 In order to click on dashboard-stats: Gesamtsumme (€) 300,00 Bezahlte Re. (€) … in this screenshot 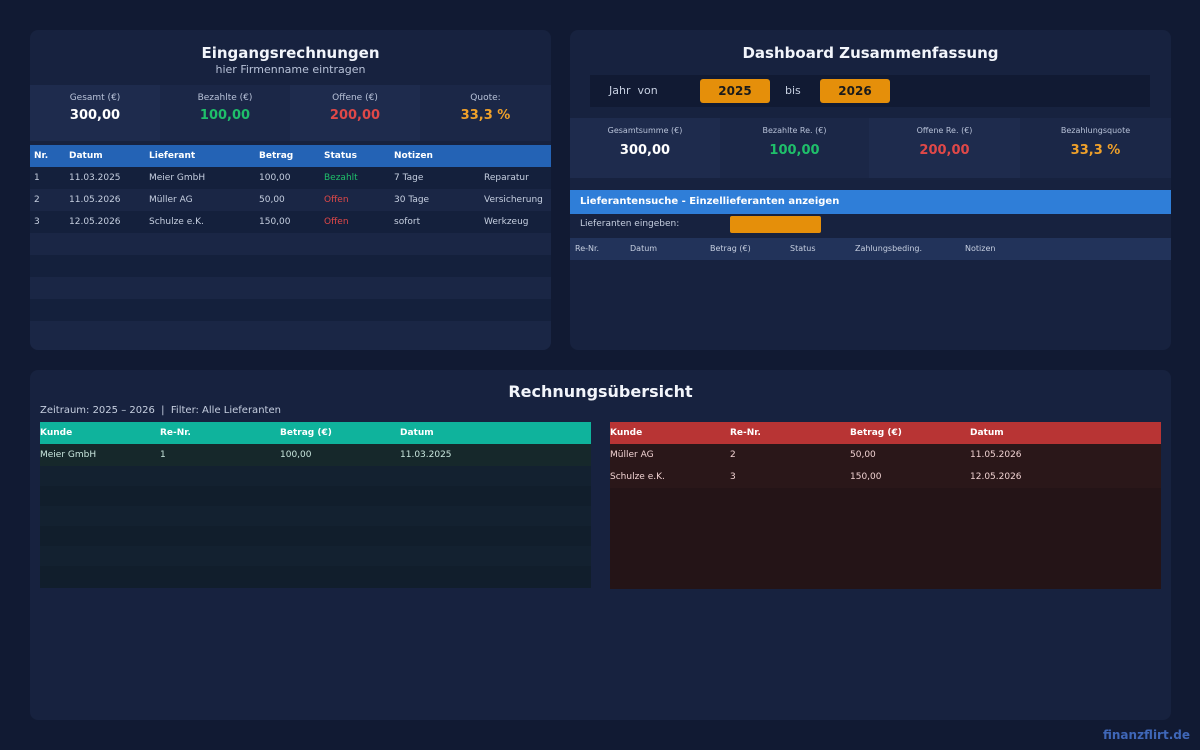, I will do `click(870, 148)`.